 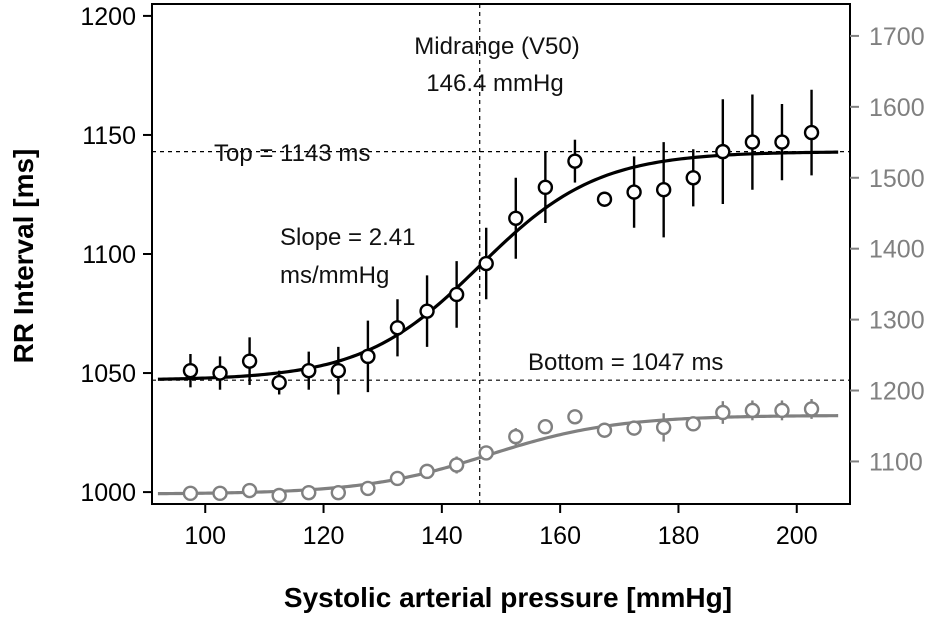 I want to click on y2-tick-label: 1400, so click(x=897, y=250).